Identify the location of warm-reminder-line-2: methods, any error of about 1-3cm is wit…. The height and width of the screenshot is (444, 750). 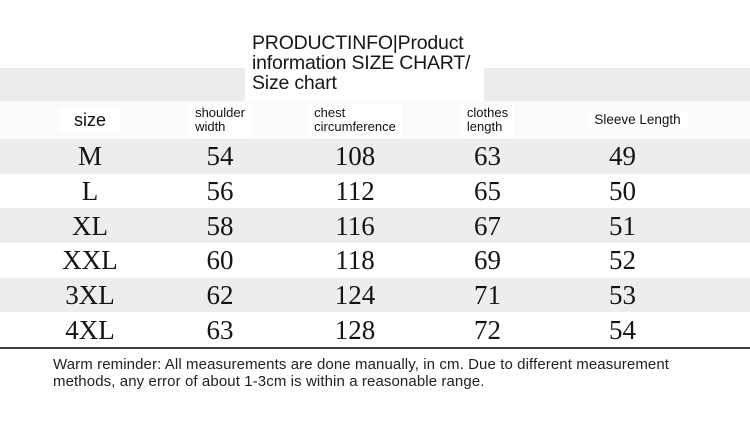
(269, 381).